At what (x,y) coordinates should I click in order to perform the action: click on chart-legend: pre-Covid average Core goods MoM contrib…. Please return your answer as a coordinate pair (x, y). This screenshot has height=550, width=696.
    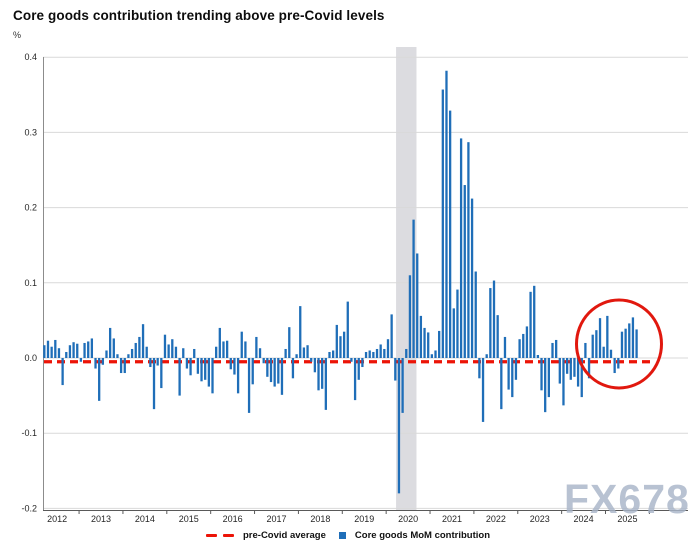
    Looking at the image, I should click on (348, 535).